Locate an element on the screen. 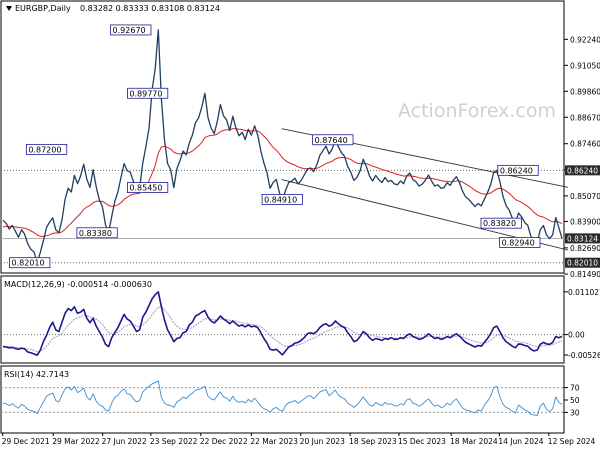 The image size is (600, 454). rsi-line is located at coordinates (282, 398).